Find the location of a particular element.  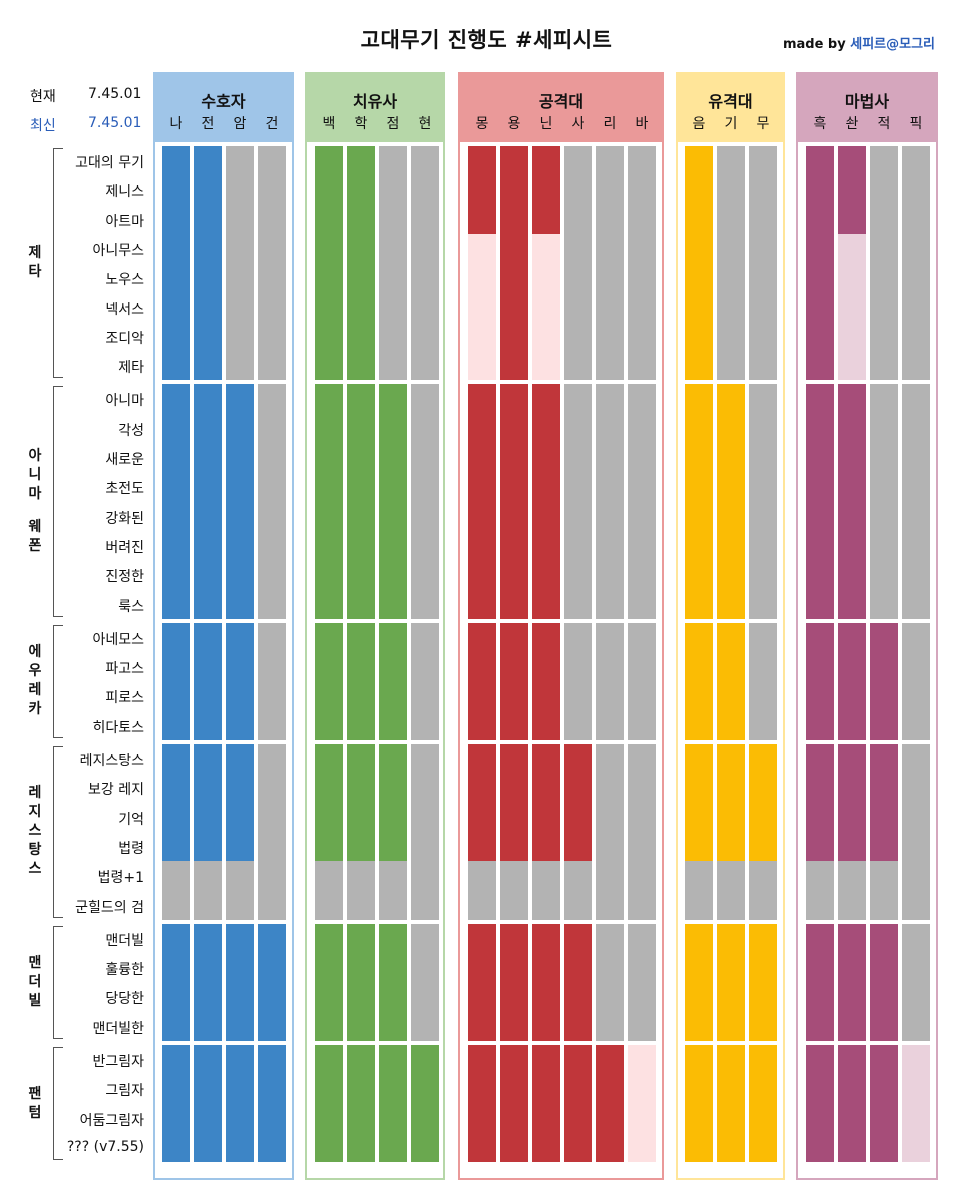

row-label: 반그림자 is located at coordinates (118, 1062).